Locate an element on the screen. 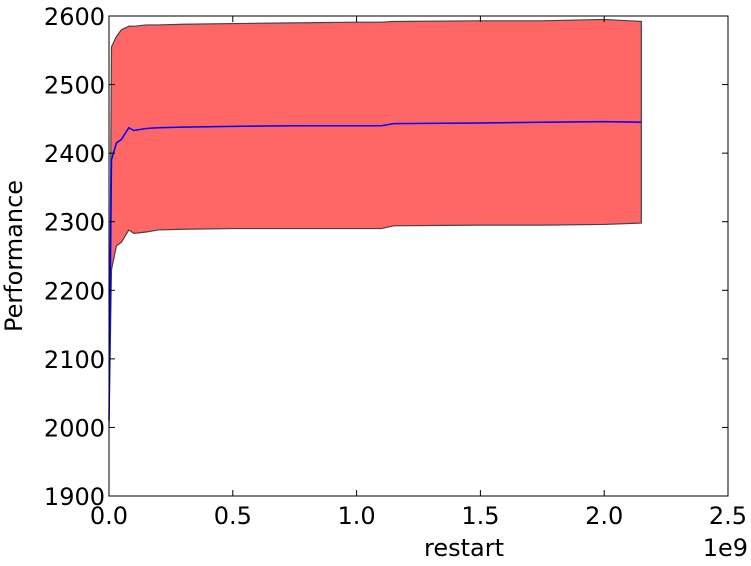 This screenshot has width=751, height=566. y-tick-label: 2200 is located at coordinates (74, 291).